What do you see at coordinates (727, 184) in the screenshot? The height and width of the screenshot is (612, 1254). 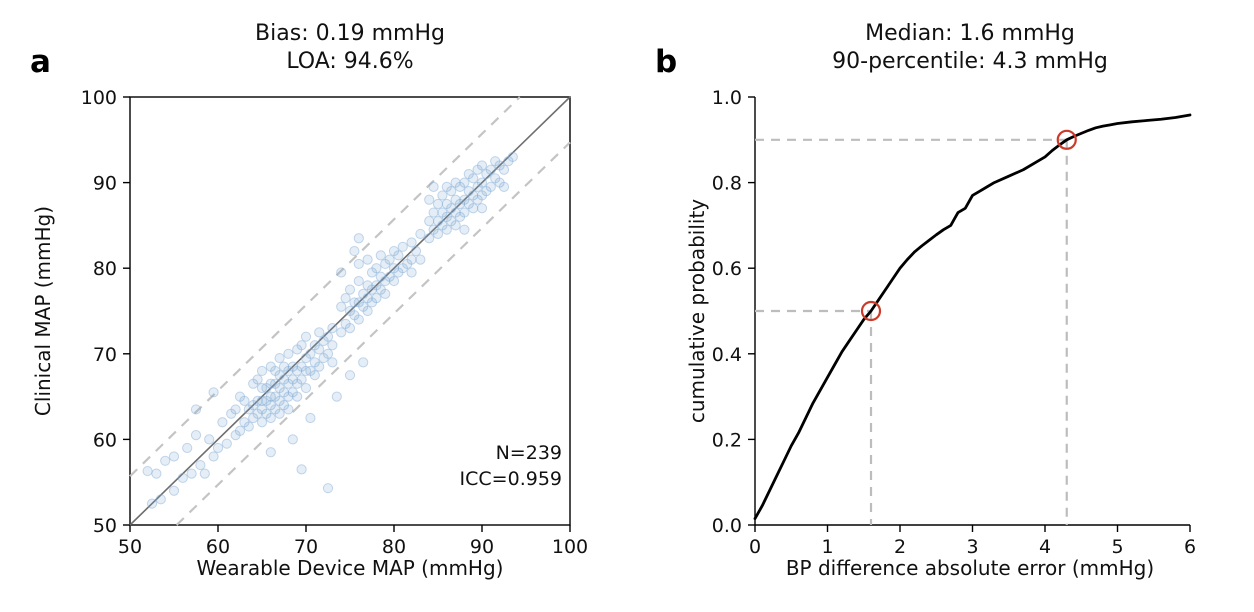 I see `y-tick-label: 0.8` at bounding box center [727, 184].